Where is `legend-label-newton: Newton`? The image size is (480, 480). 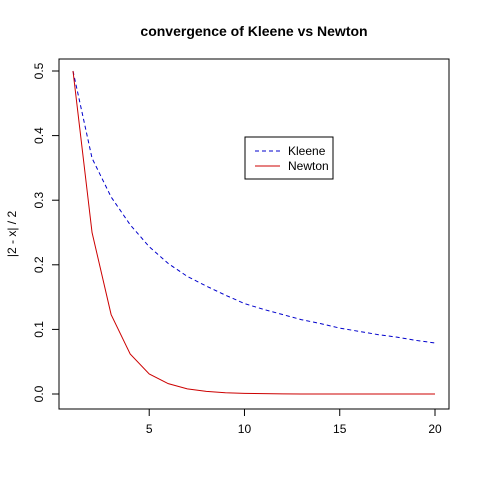
legend-label-newton: Newton is located at coordinates (308, 166).